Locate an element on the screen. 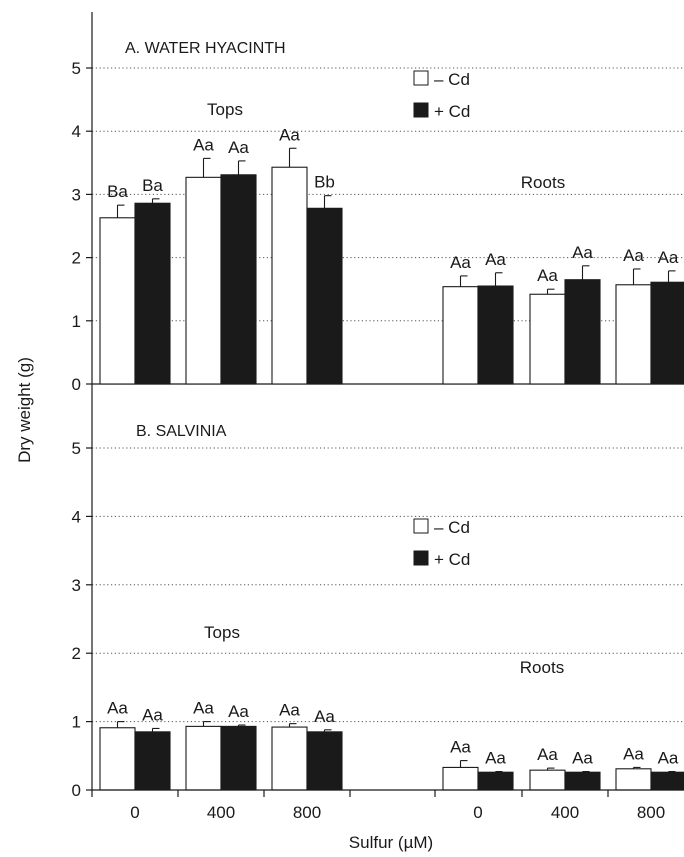 The image size is (684, 857). x-ticks: 0 400 800 0 400 800 is located at coordinates (378, 806).